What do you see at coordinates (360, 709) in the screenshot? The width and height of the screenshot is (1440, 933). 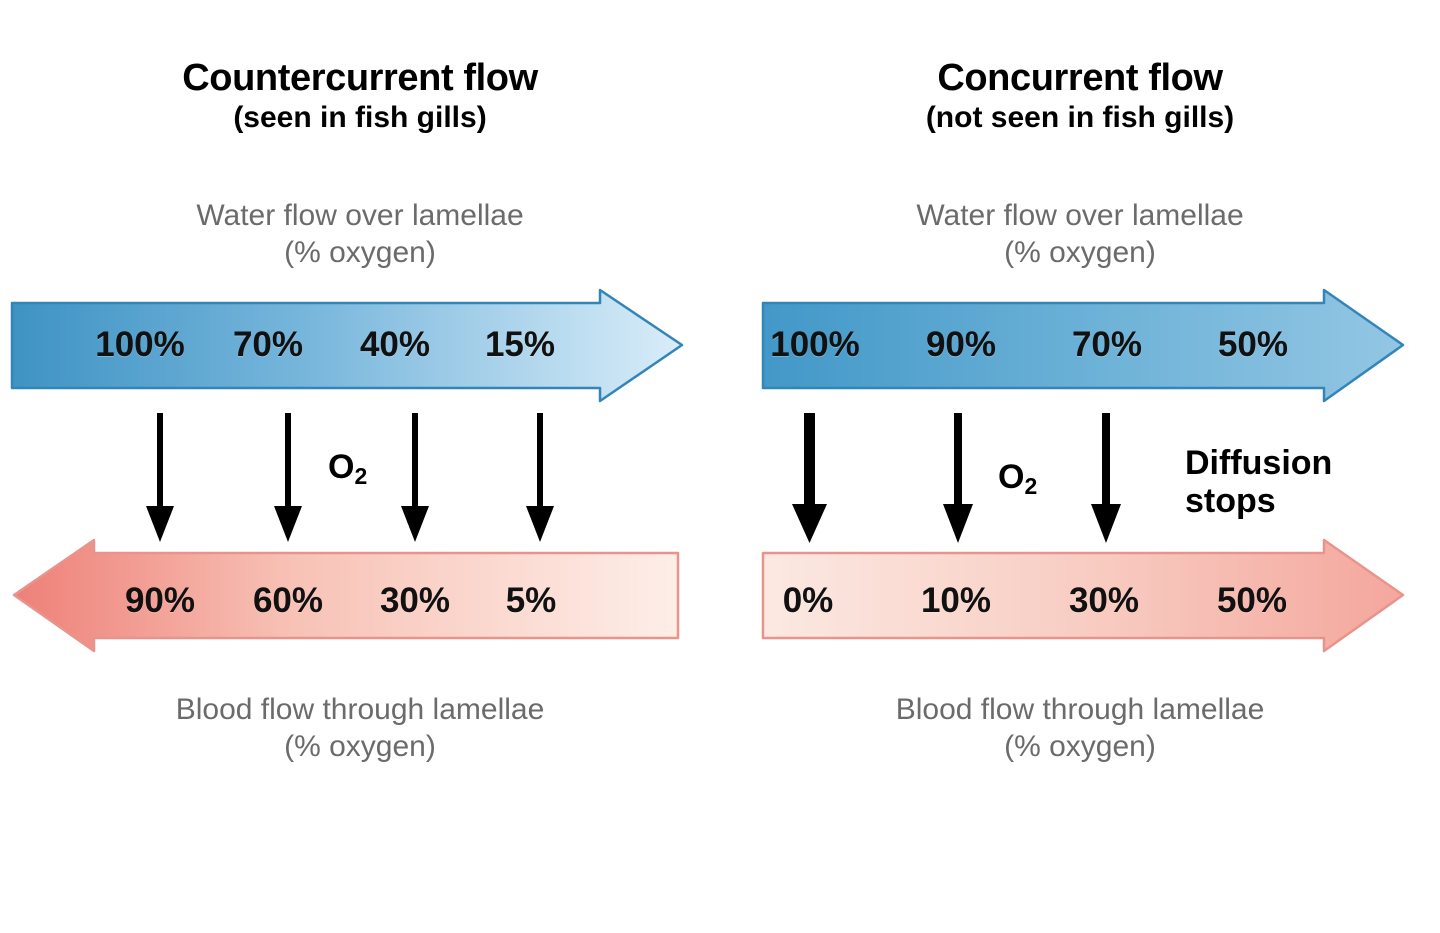 I see `blood-flow-caption-line1: Blood flow through lamellae` at bounding box center [360, 709].